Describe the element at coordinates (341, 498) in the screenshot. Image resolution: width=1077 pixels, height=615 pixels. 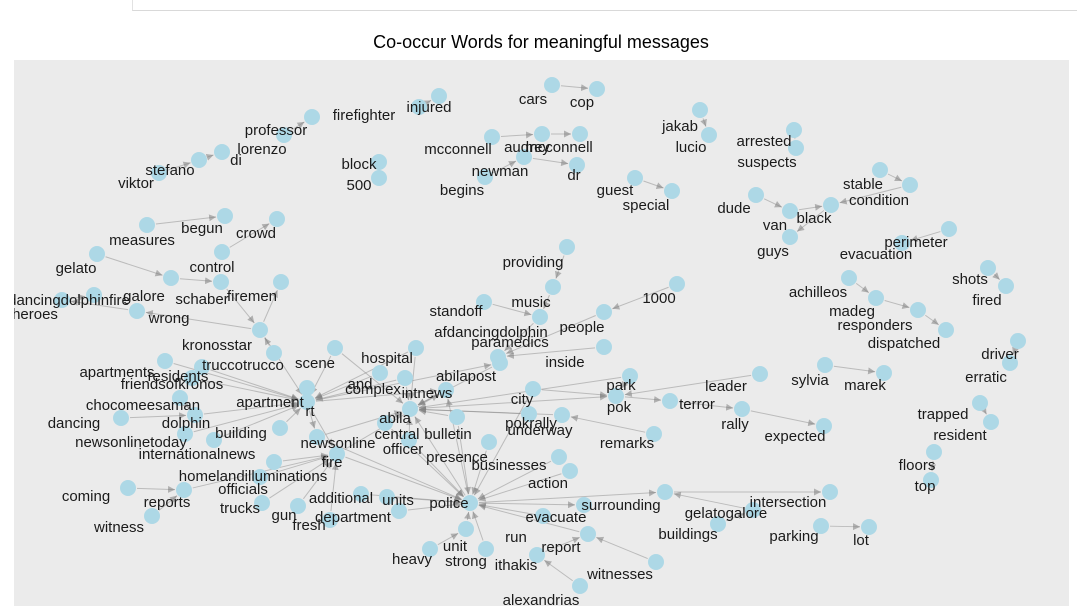
I see `node-label-additional: additional` at that location.